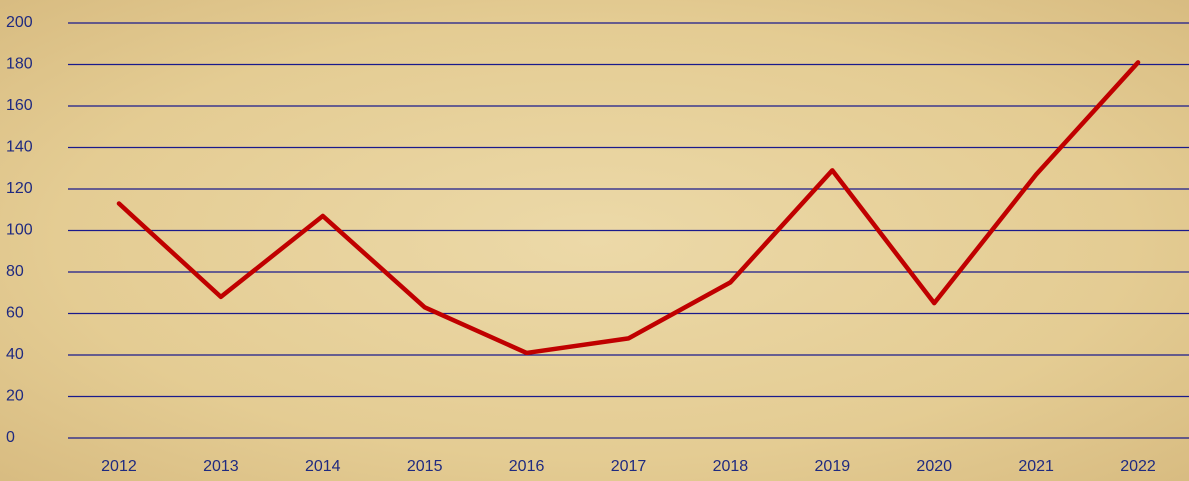  What do you see at coordinates (19, 147) in the screenshot?
I see `y-tick-label: 140` at bounding box center [19, 147].